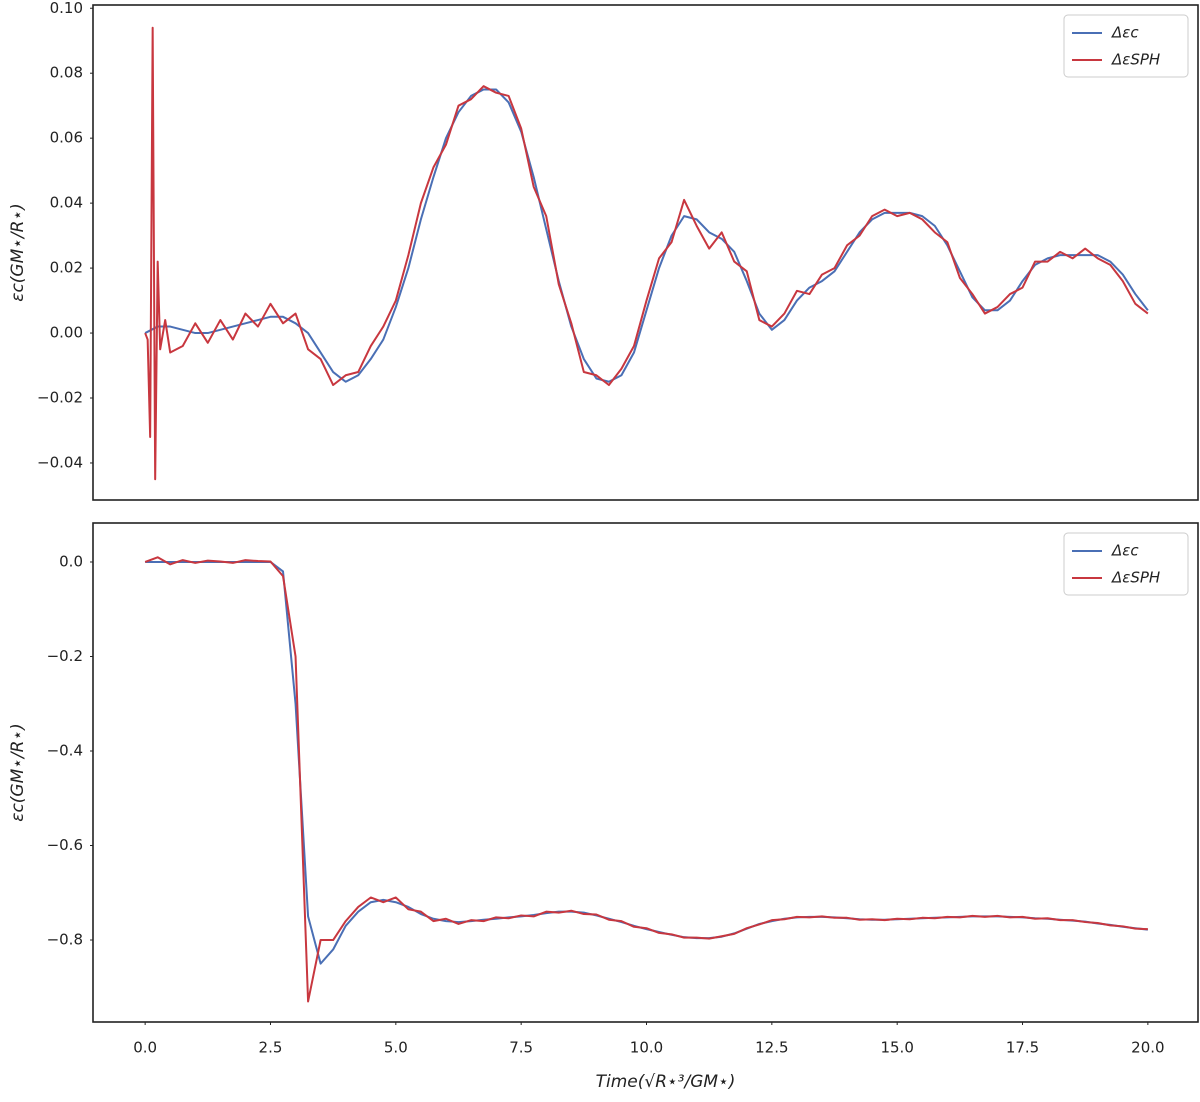 This screenshot has height=1102, width=1200. What do you see at coordinates (71, 561) in the screenshot?
I see `y-tick-label: 0.0` at bounding box center [71, 561].